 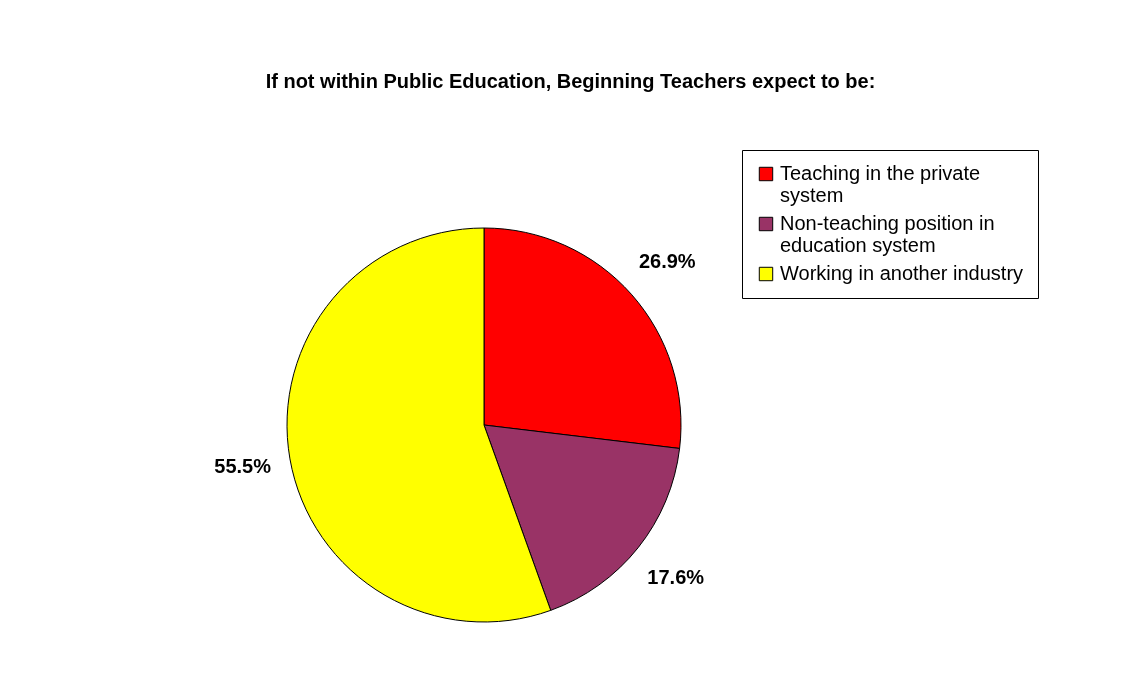 I want to click on legend-label: Non-teaching position in education system, so click(x=887, y=234).